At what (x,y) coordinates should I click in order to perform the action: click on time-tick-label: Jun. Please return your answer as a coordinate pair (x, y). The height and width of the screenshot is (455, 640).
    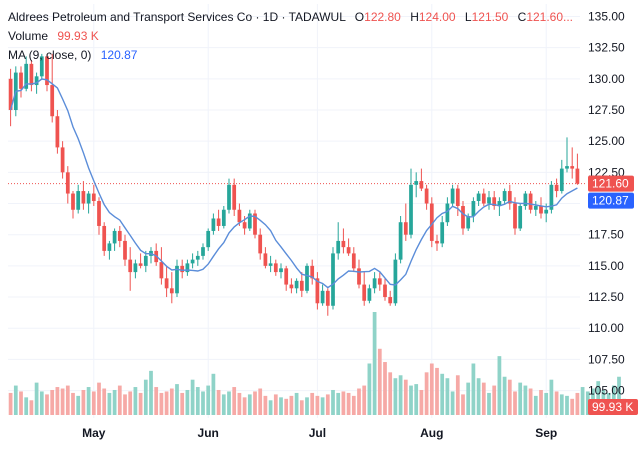
    Looking at the image, I should click on (208, 433).